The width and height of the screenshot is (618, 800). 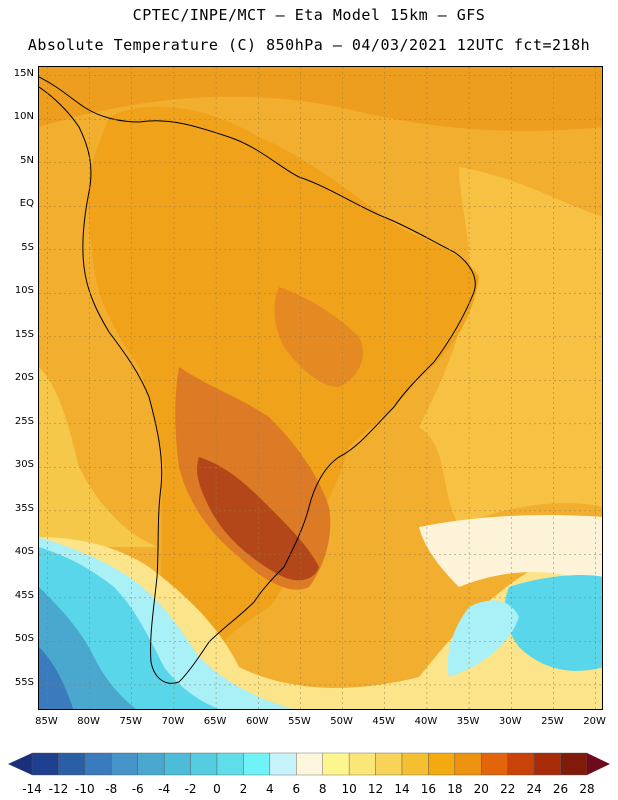 I want to click on lat-tick-label: 35S, so click(x=24, y=508).